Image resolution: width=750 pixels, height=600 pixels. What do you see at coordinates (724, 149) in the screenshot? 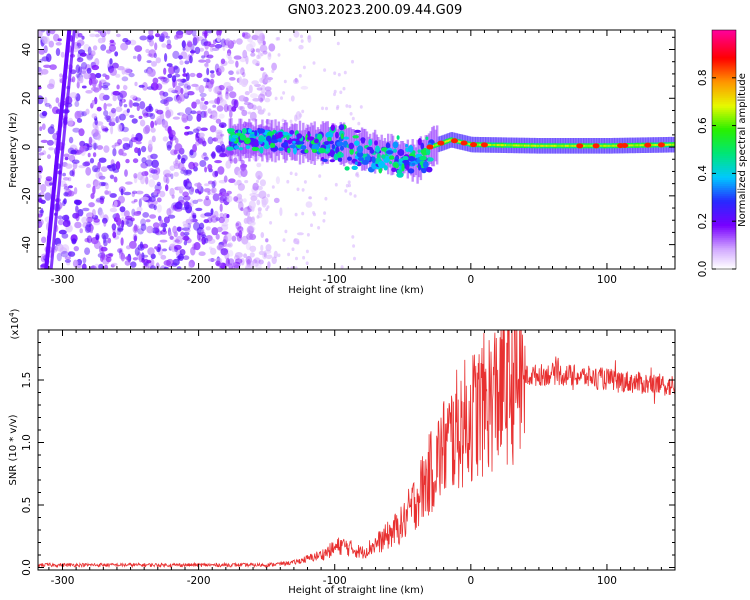
I see `colorbar-frame` at bounding box center [724, 149].